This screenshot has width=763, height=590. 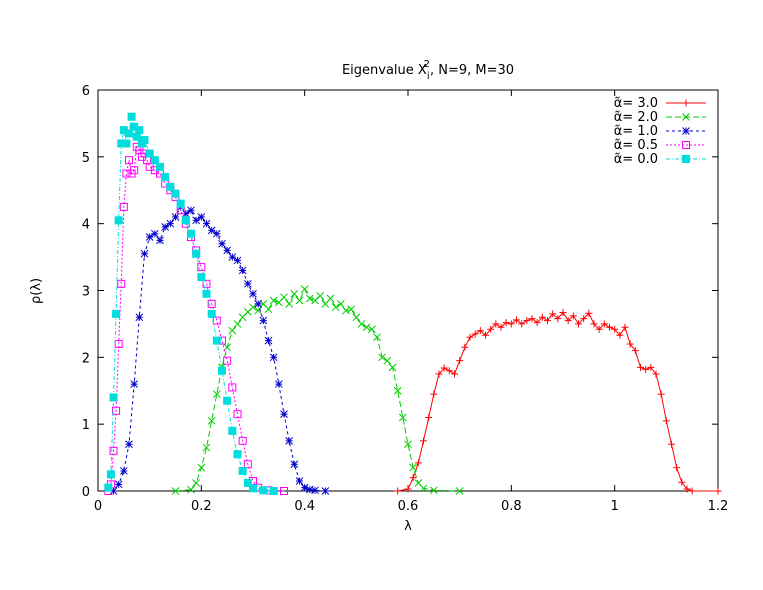 What do you see at coordinates (86, 492) in the screenshot?
I see `y-tick-label: 0` at bounding box center [86, 492].